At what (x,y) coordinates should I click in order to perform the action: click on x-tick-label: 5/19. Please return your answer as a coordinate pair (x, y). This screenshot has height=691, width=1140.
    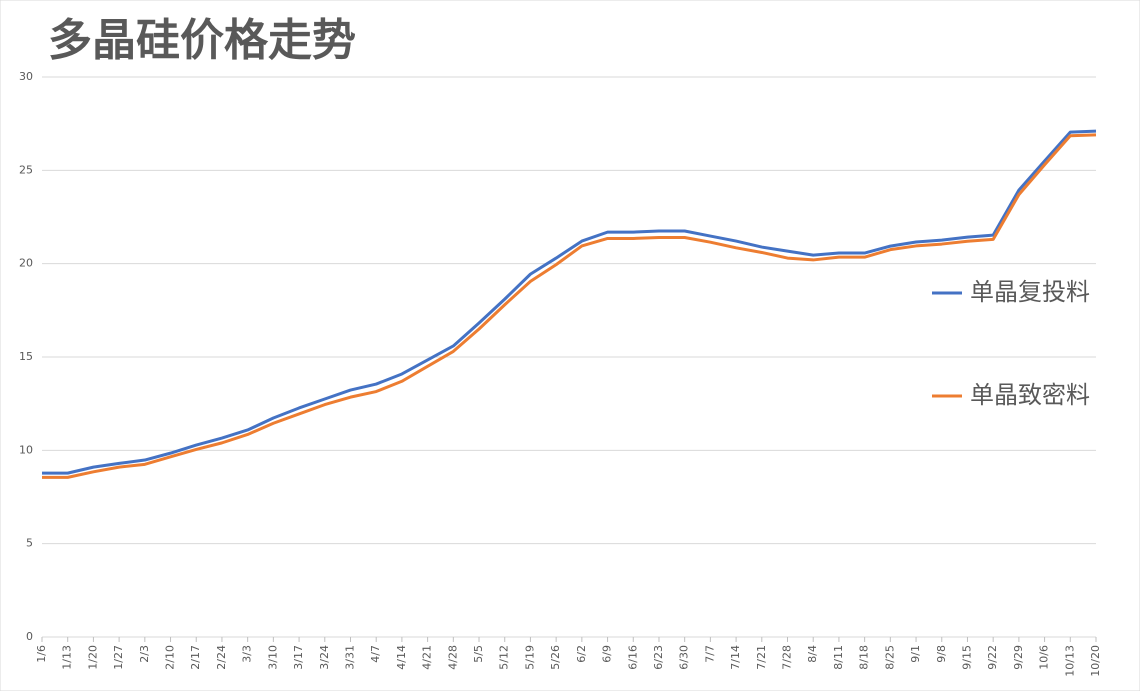
    Looking at the image, I should click on (529, 657).